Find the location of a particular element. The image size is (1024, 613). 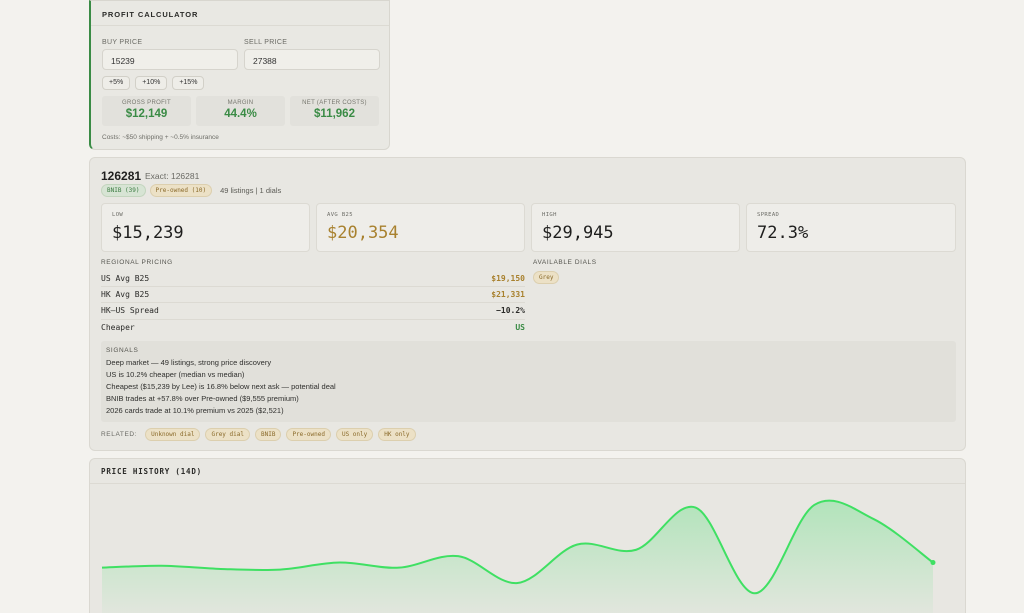

margin-stat: MARGIN 44.4% is located at coordinates (240, 111).